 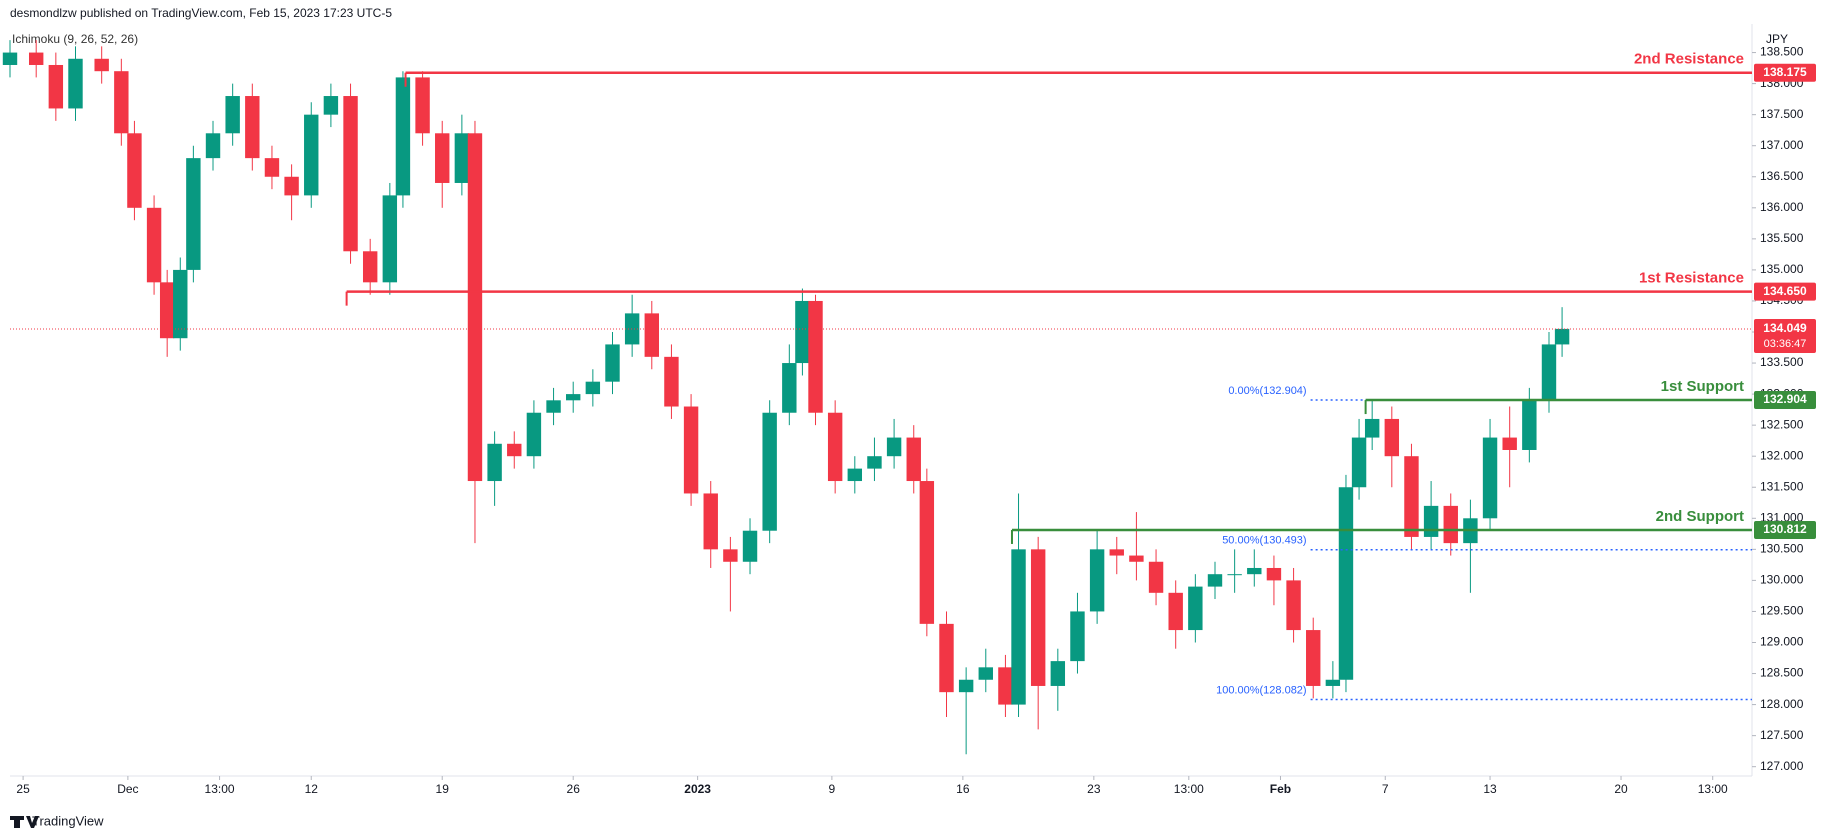 What do you see at coordinates (23, 789) in the screenshot?
I see `x-tick-label: 25` at bounding box center [23, 789].